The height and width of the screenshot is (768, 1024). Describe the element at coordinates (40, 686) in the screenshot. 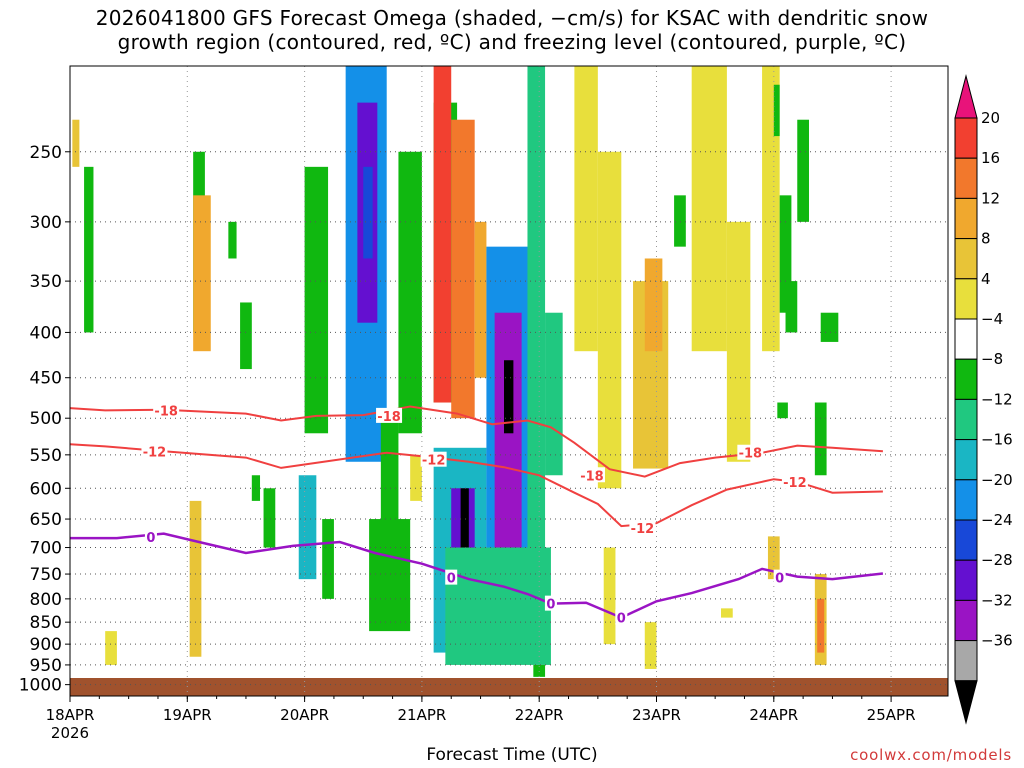

I see `y-tick-label: 1000` at that location.